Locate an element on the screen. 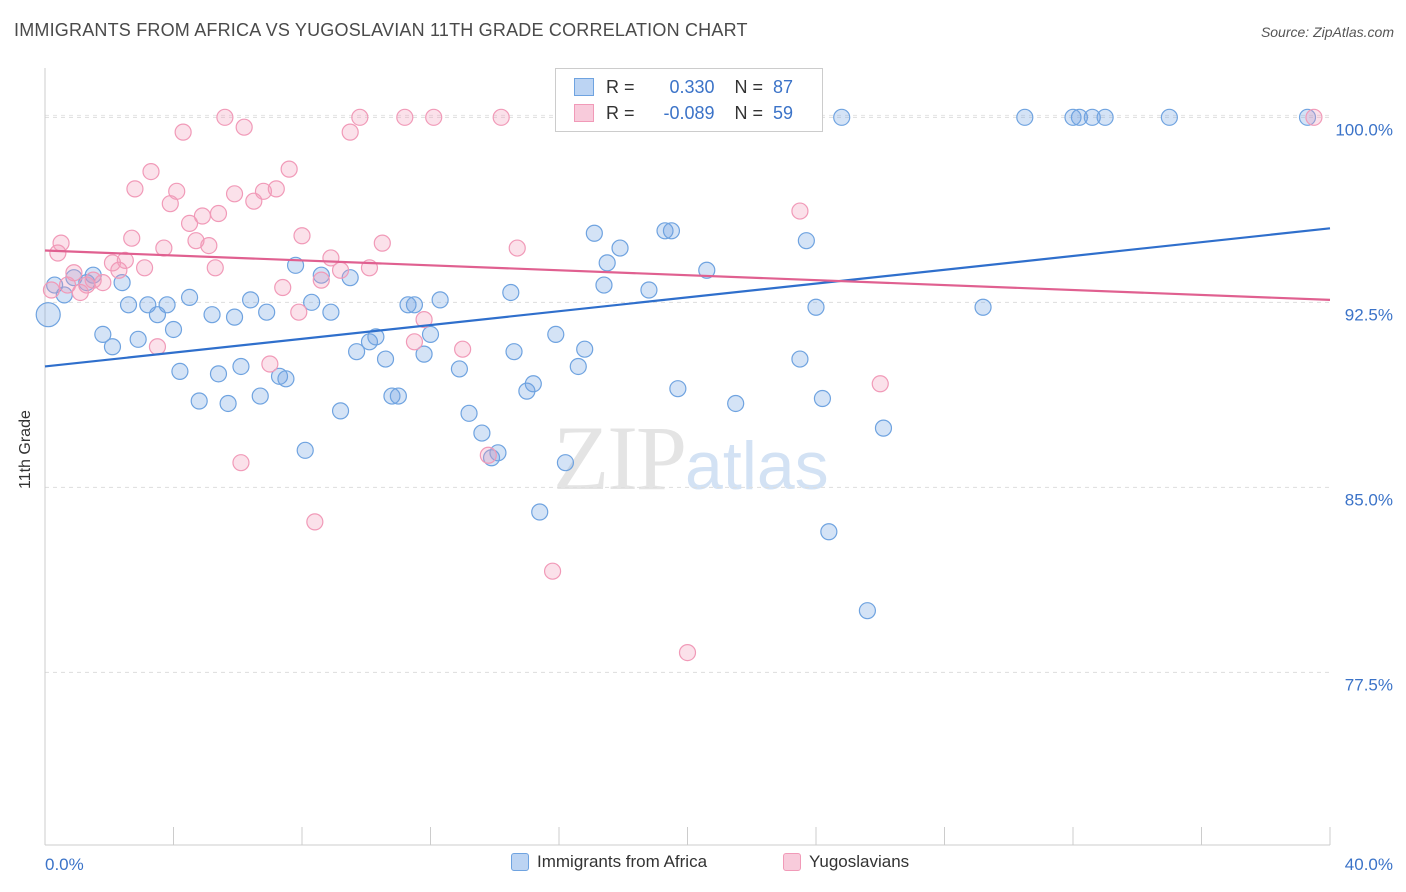 The height and width of the screenshot is (892, 1406). n-value: 87 is located at coordinates (783, 86).